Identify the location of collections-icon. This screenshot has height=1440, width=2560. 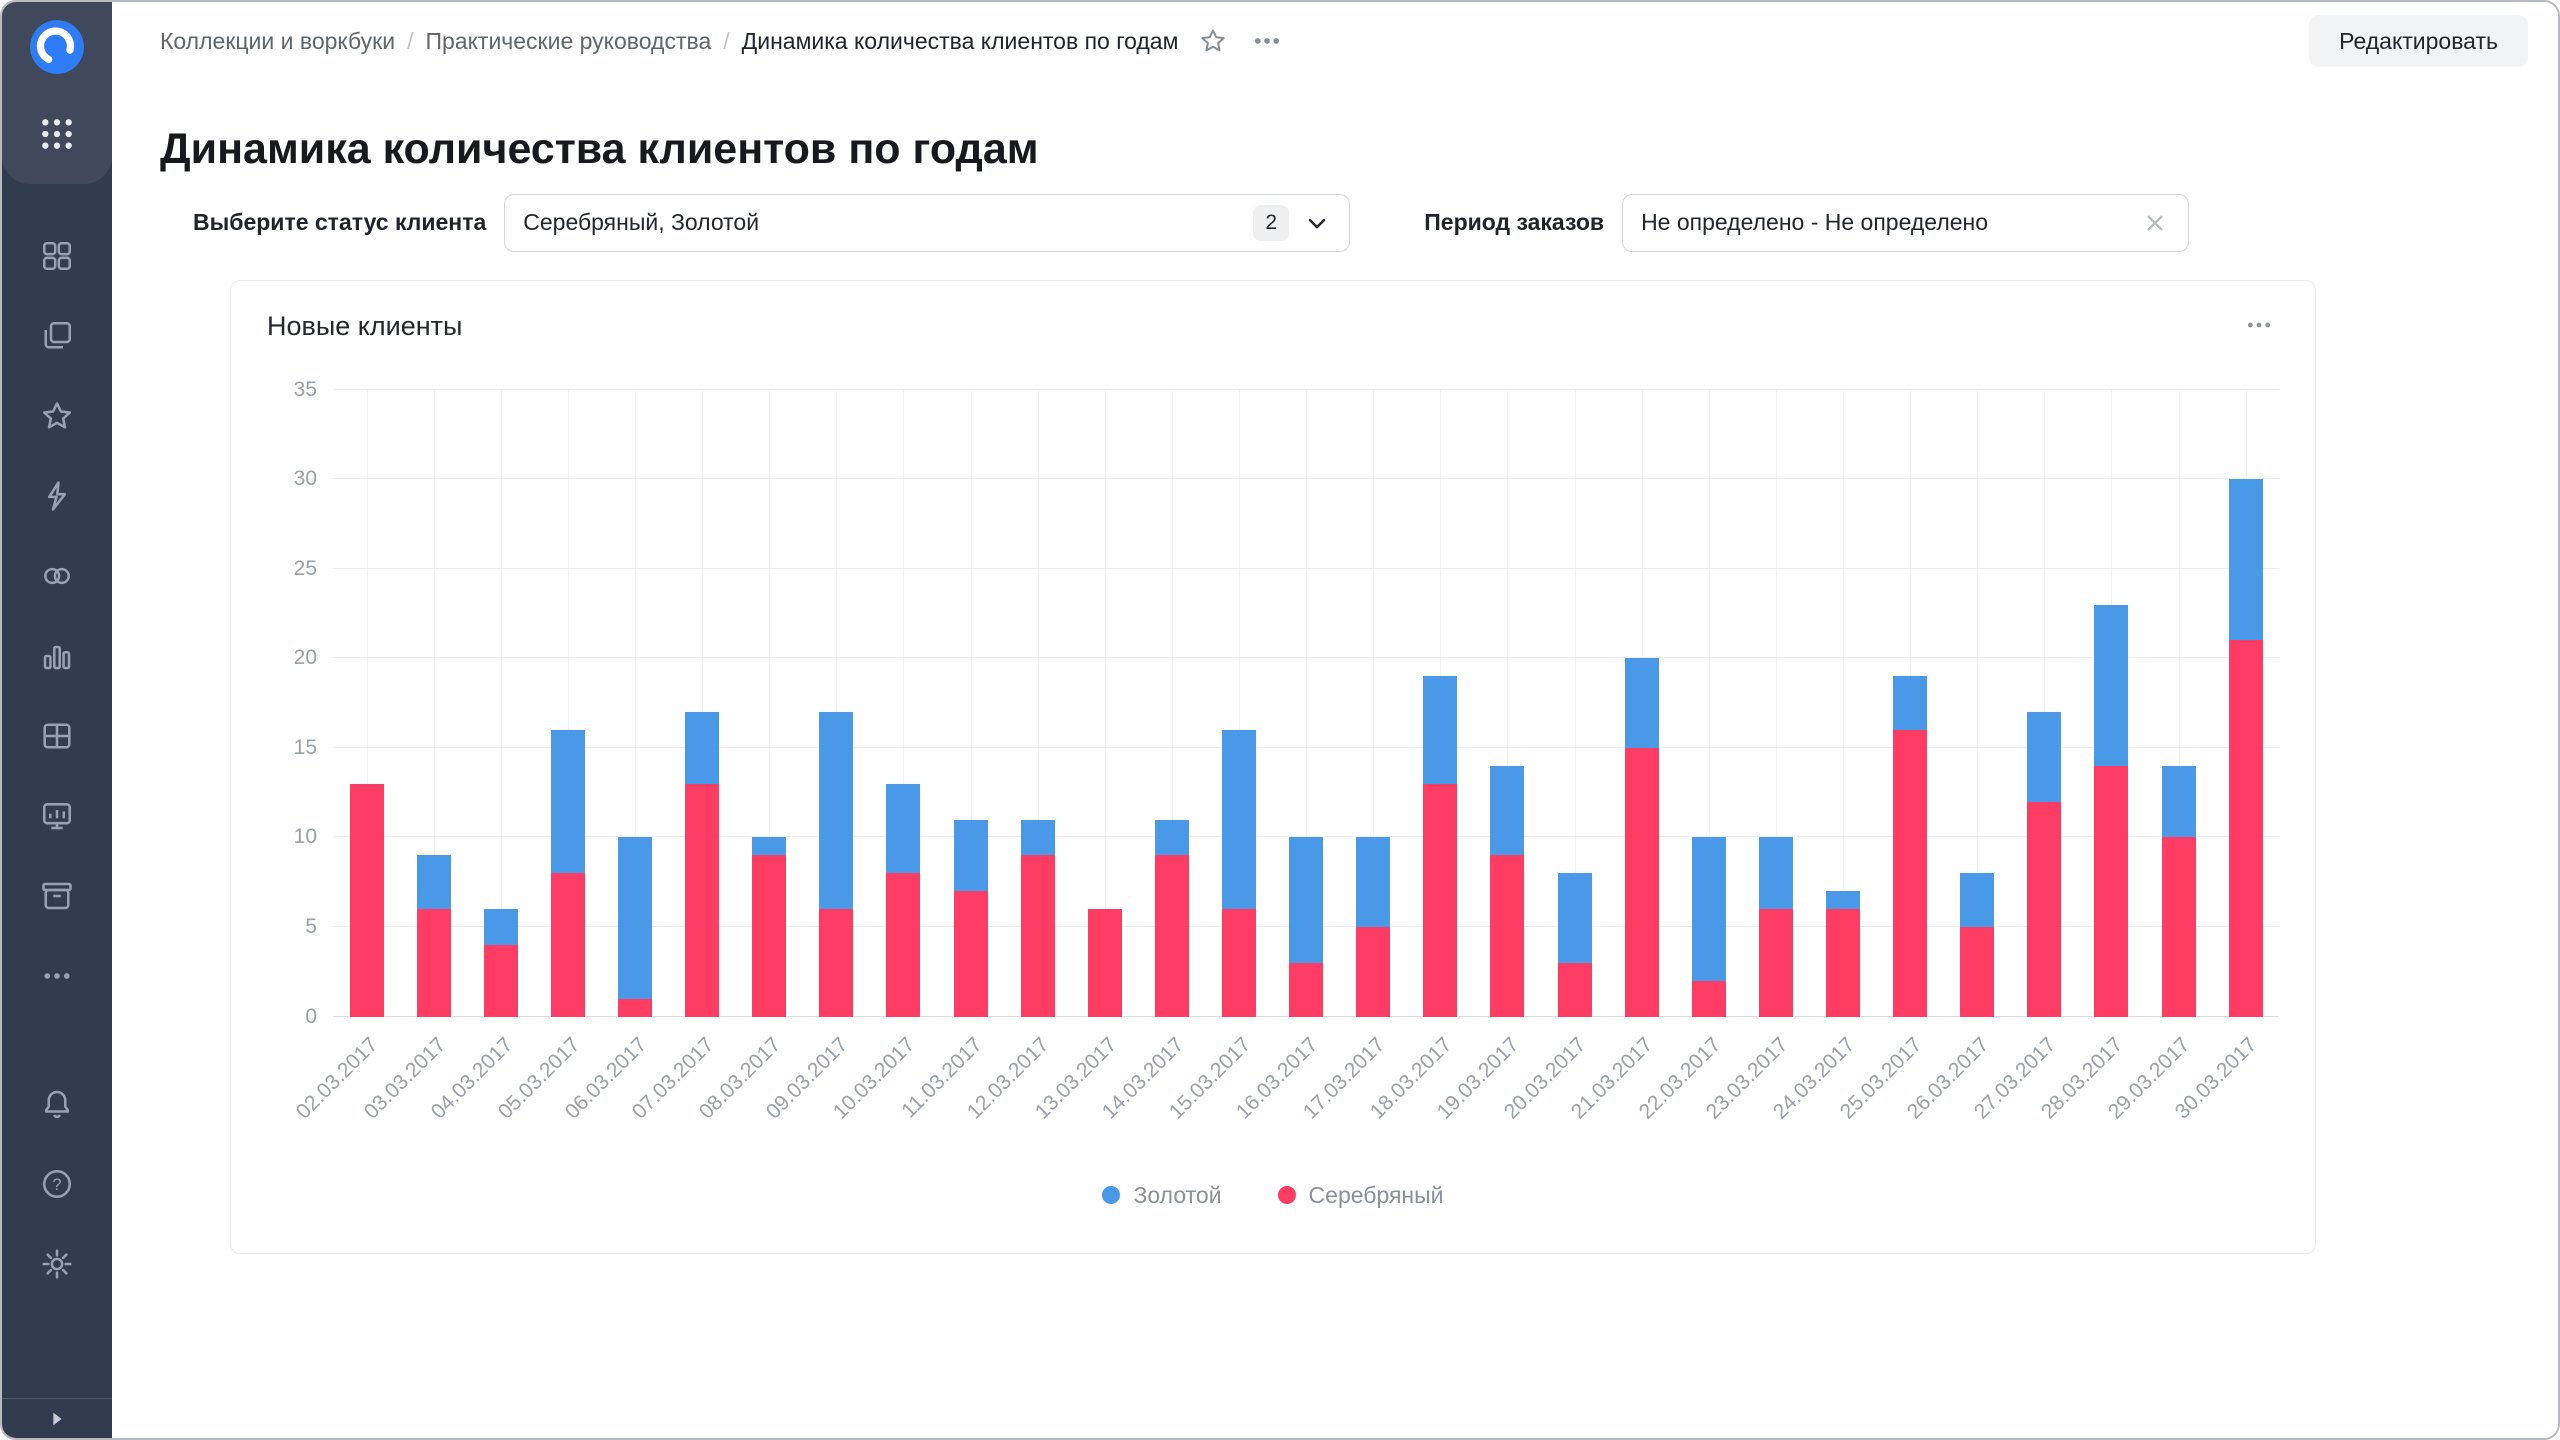
(57, 336).